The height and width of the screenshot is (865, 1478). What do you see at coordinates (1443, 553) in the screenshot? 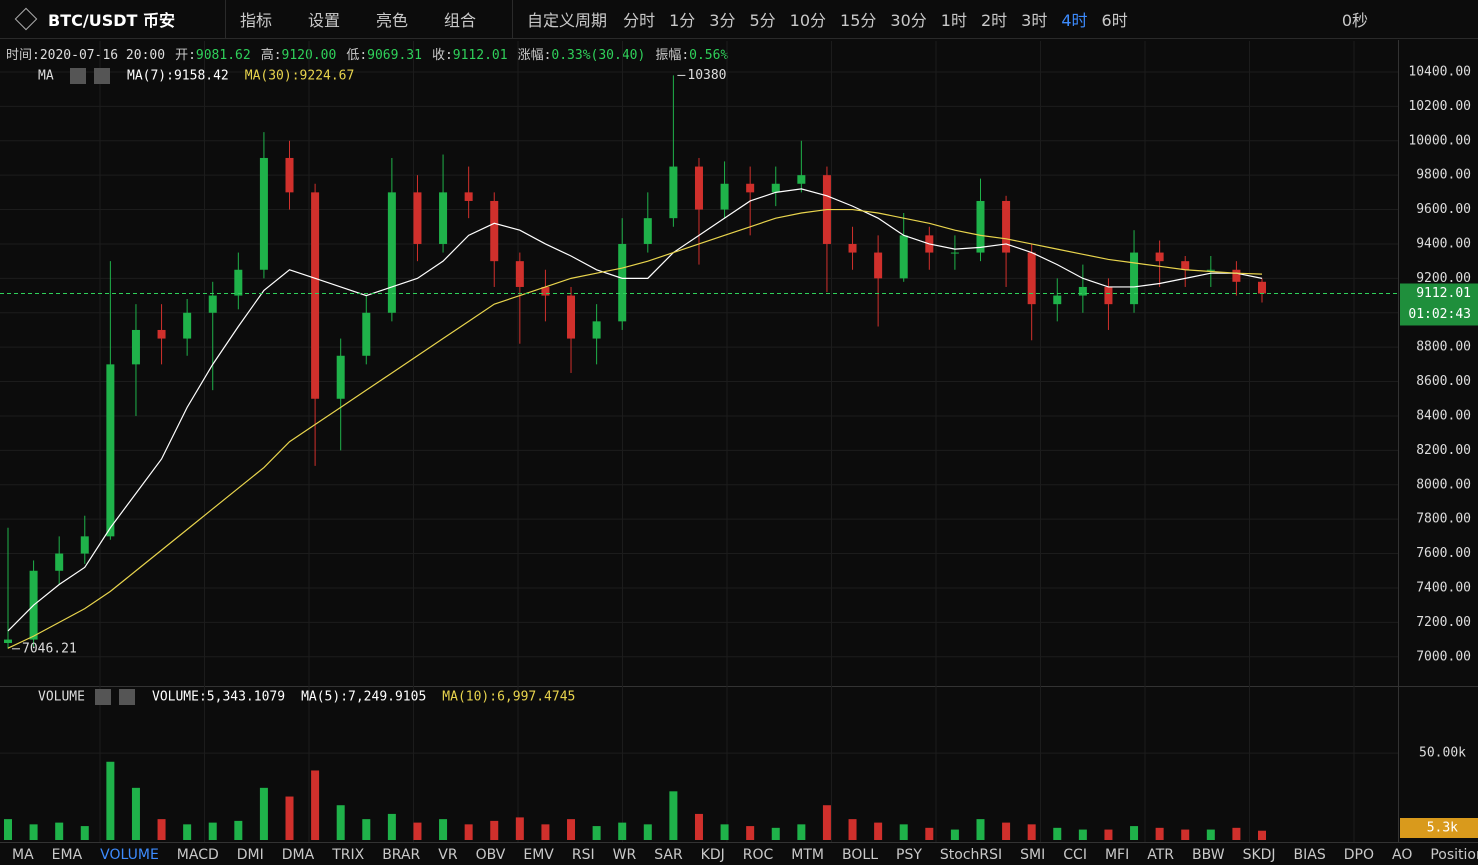
I see `y-tick-label: 7600.00` at bounding box center [1443, 553].